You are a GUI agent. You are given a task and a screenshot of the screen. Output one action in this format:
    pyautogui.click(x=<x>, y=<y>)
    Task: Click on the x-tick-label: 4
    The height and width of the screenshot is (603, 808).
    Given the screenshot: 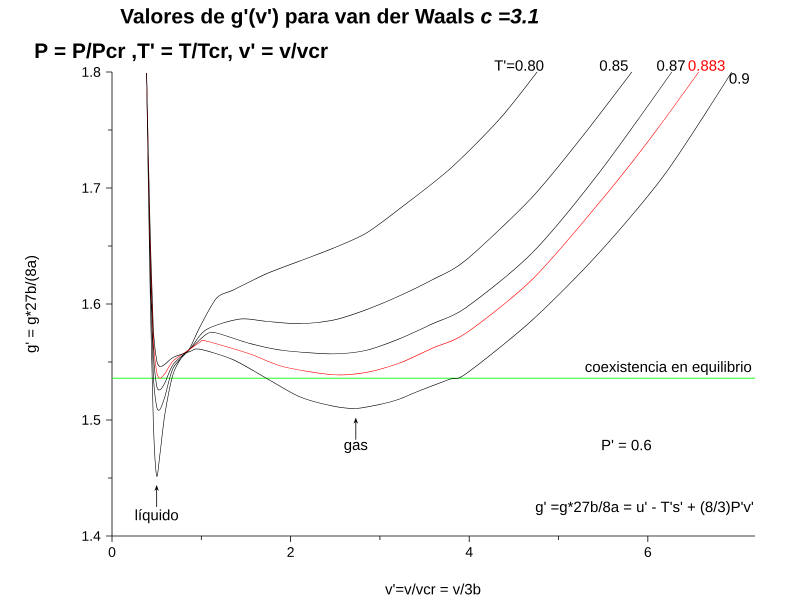 What is the action you would take?
    pyautogui.click(x=469, y=552)
    